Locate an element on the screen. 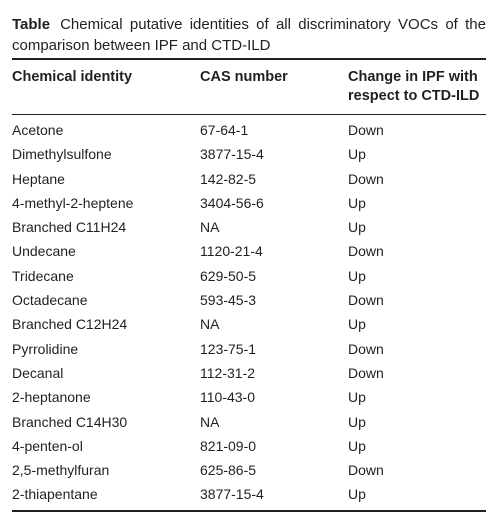 The height and width of the screenshot is (522, 494). header-cas-number: CAS number is located at coordinates (244, 77).